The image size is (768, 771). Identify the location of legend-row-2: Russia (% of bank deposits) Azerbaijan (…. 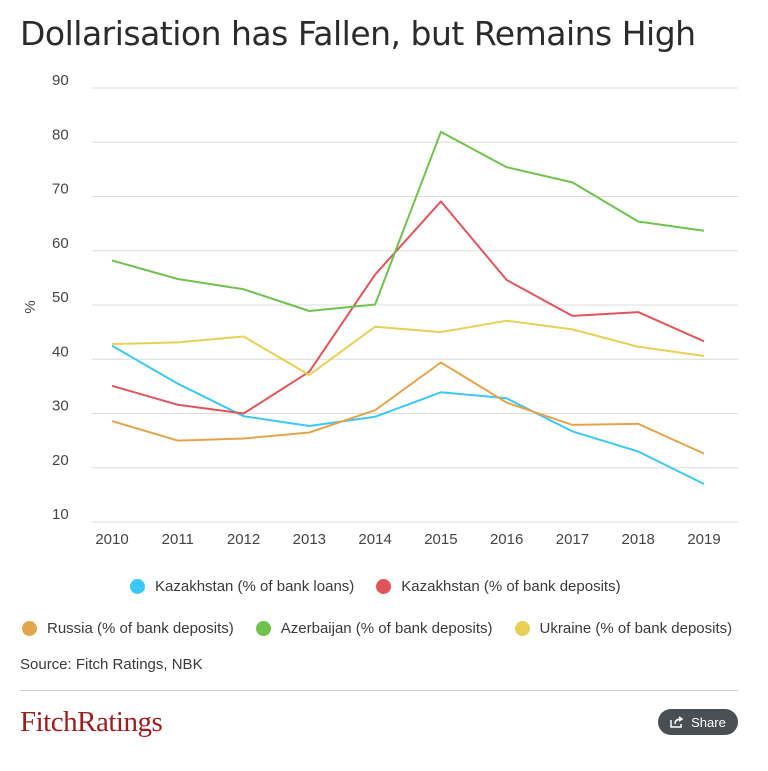
(388, 628).